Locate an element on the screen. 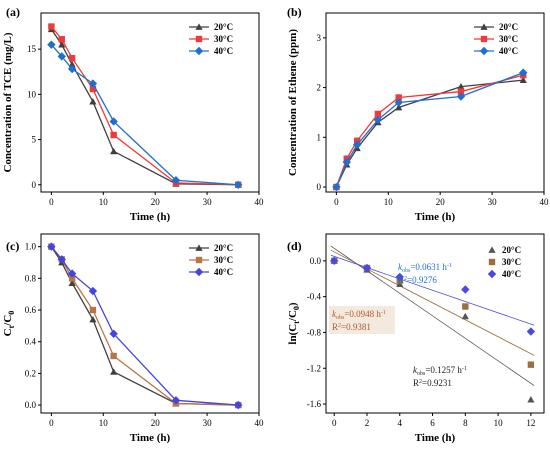  x-tick-label: 6 is located at coordinates (432, 423).